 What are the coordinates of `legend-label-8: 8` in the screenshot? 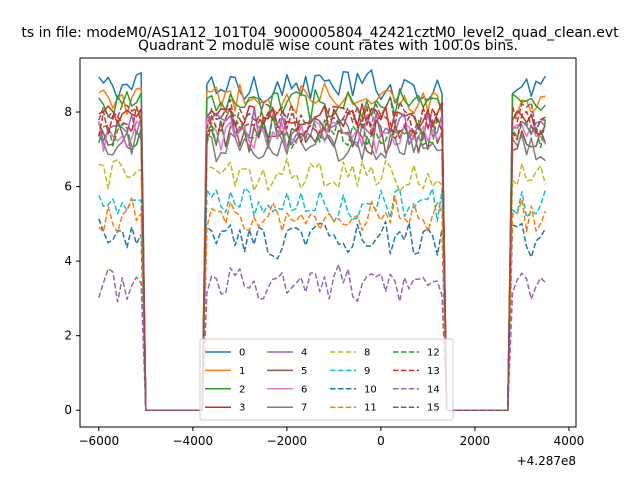 It's located at (367, 353).